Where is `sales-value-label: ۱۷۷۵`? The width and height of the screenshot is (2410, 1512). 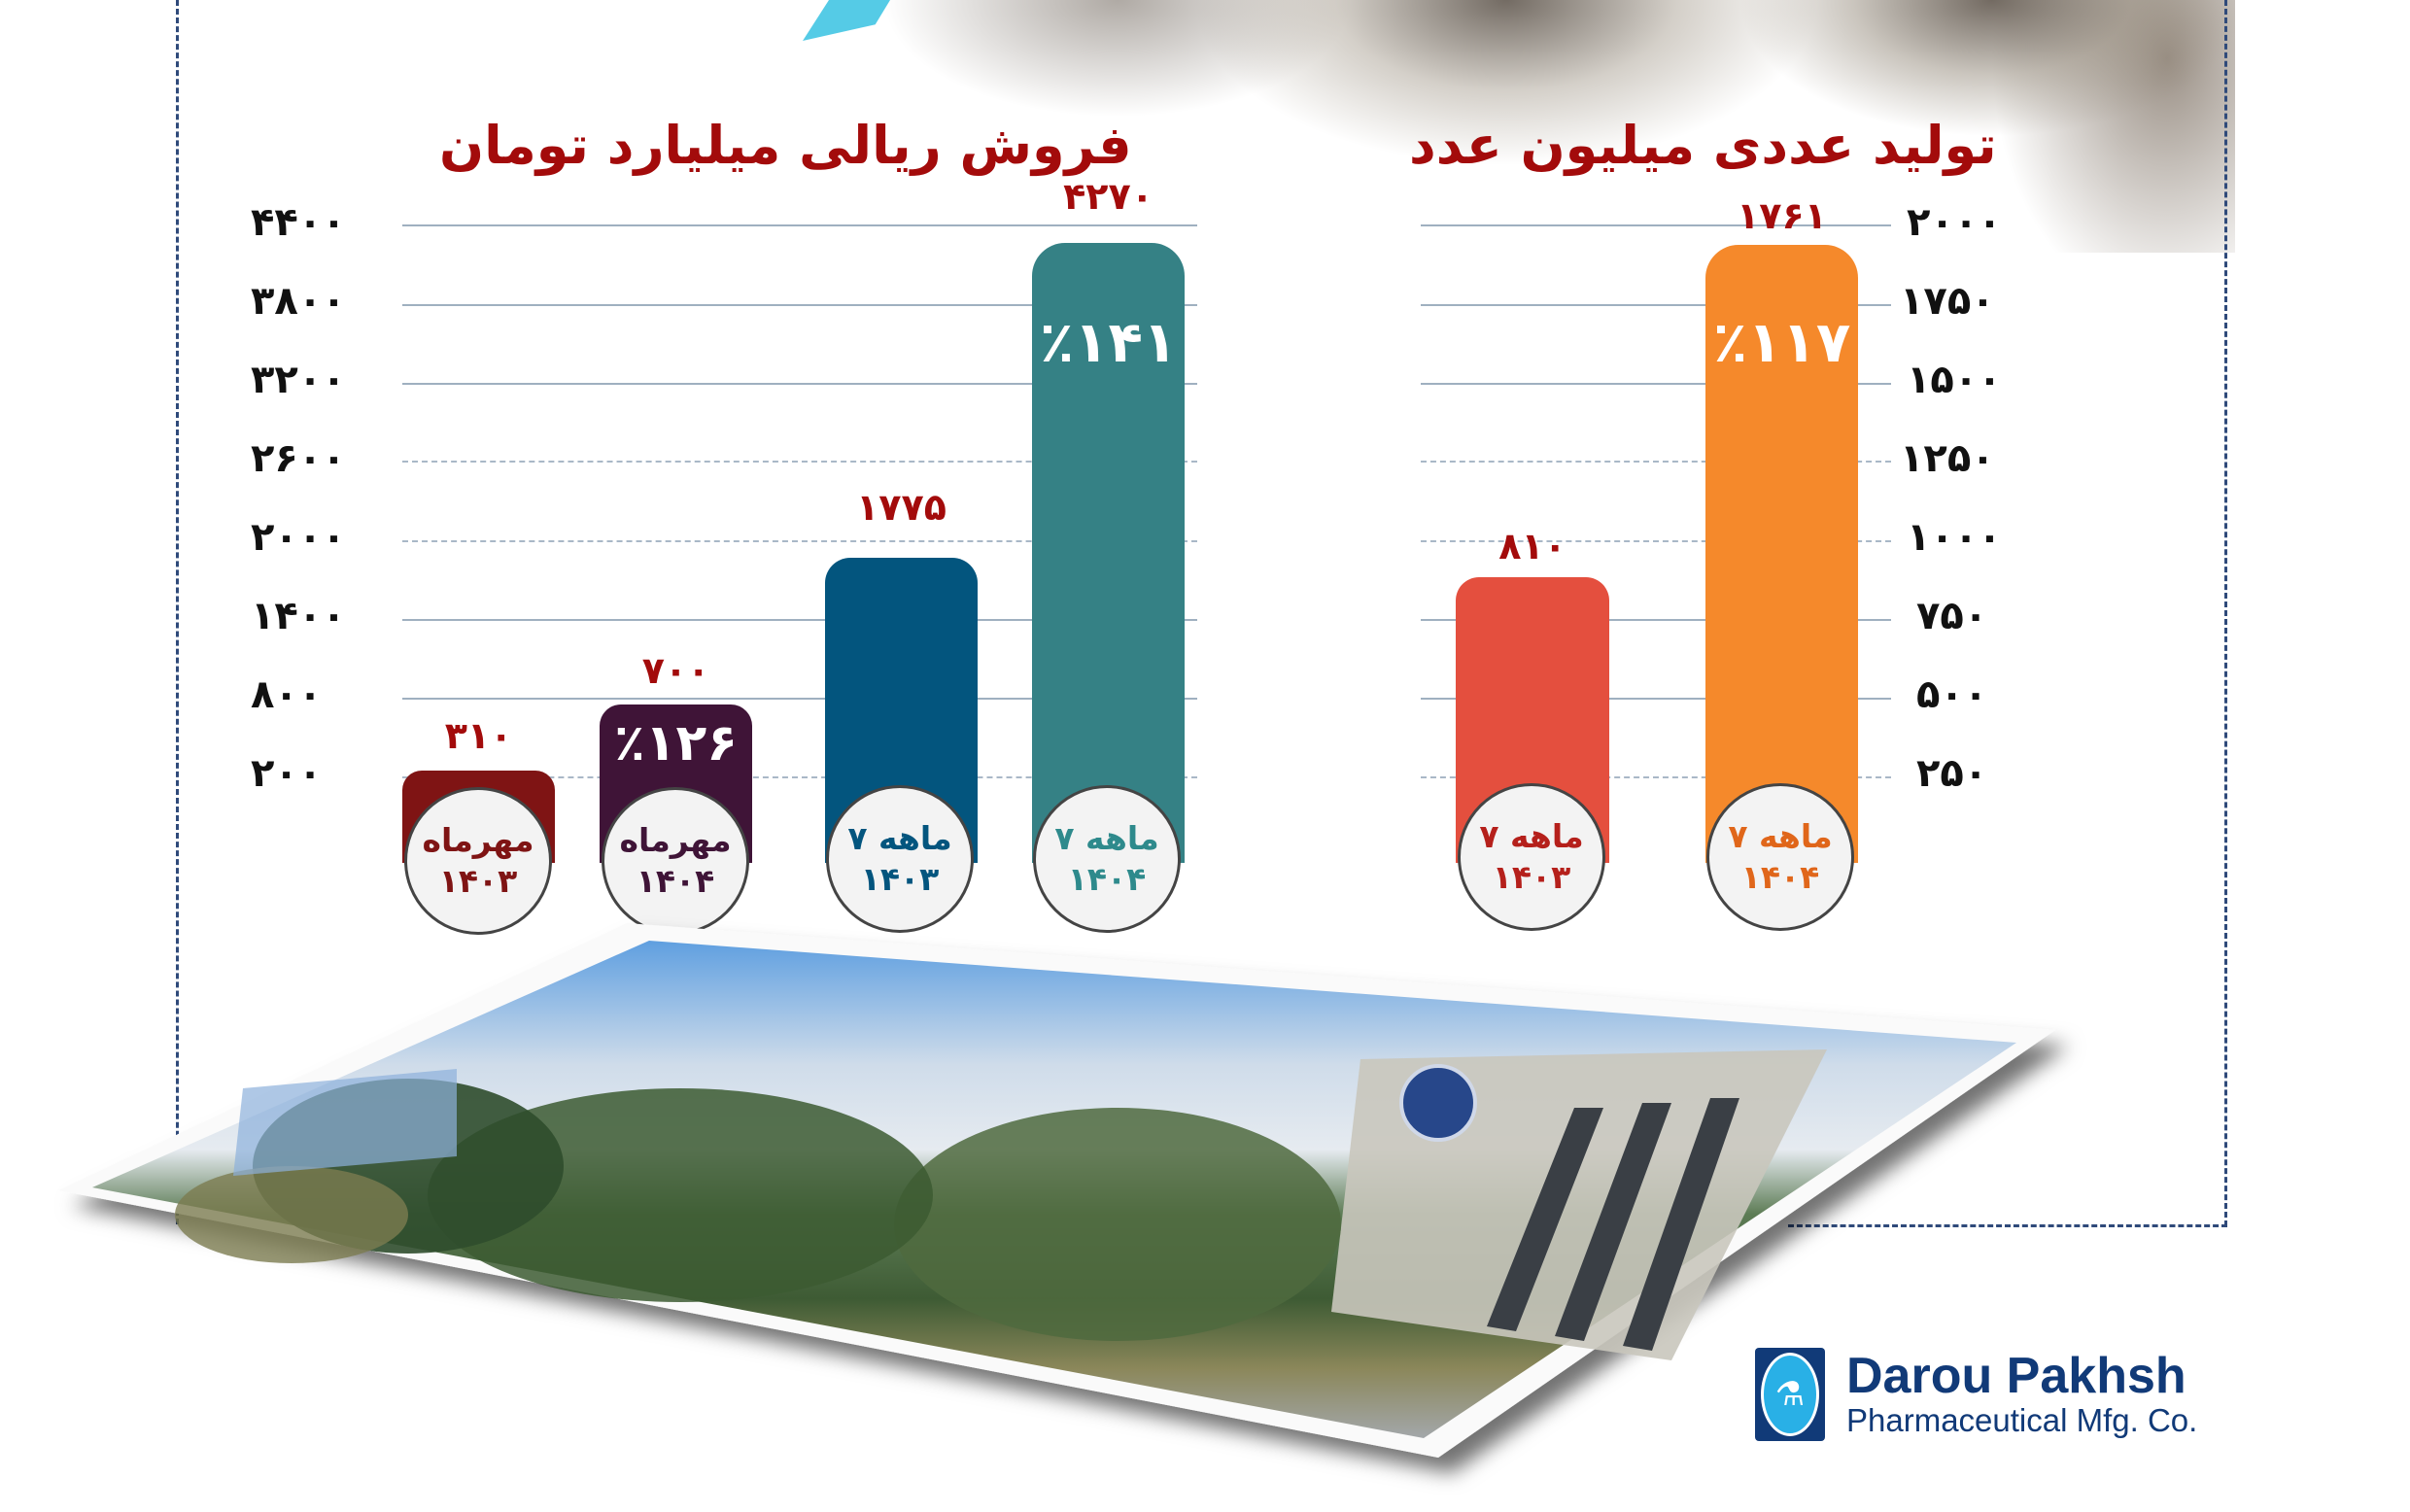
sales-value-label: ۱۷۷۵ is located at coordinates (901, 507).